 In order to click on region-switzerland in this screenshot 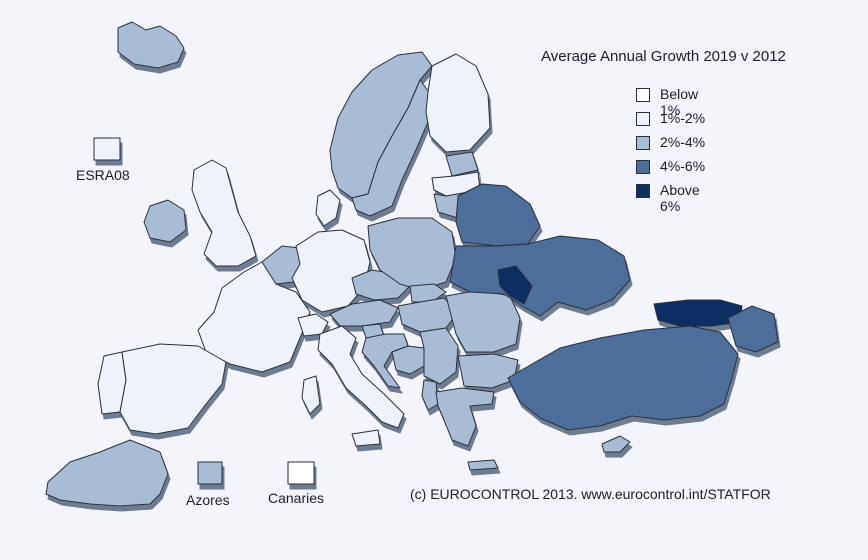, I will do `click(313, 325)`.